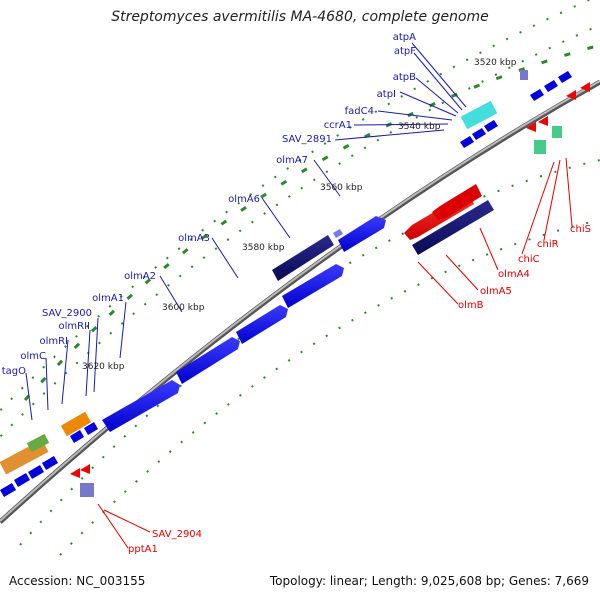  What do you see at coordinates (362, 234) in the screenshot?
I see `gene-arrow-olmA7` at bounding box center [362, 234].